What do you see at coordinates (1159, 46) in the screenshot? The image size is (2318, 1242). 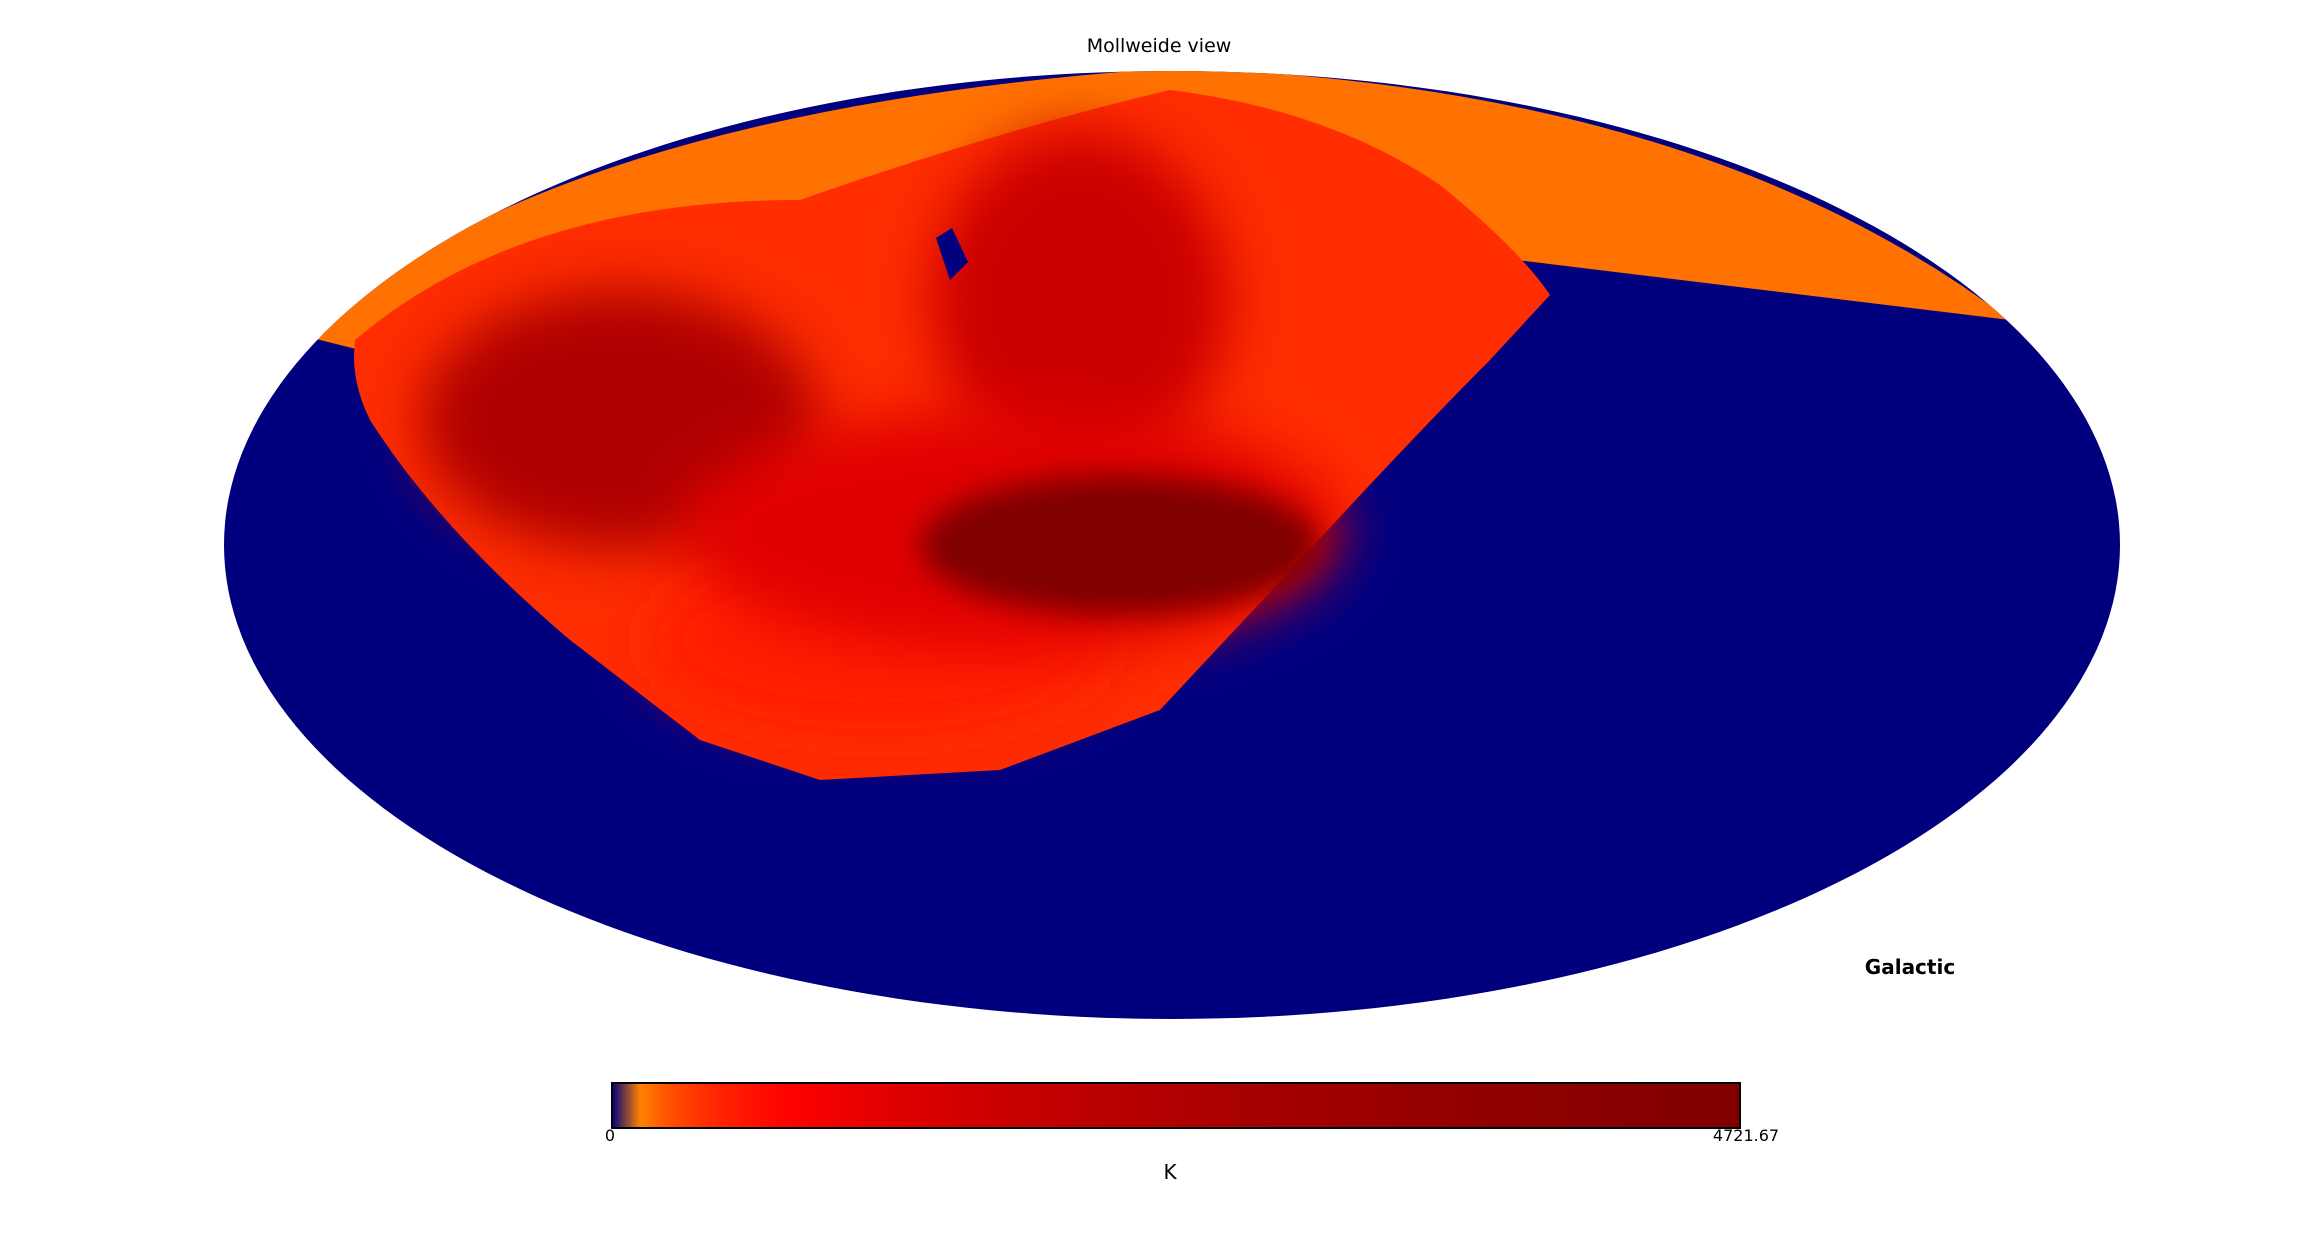 I see `chart-title: Mollweide view` at bounding box center [1159, 46].